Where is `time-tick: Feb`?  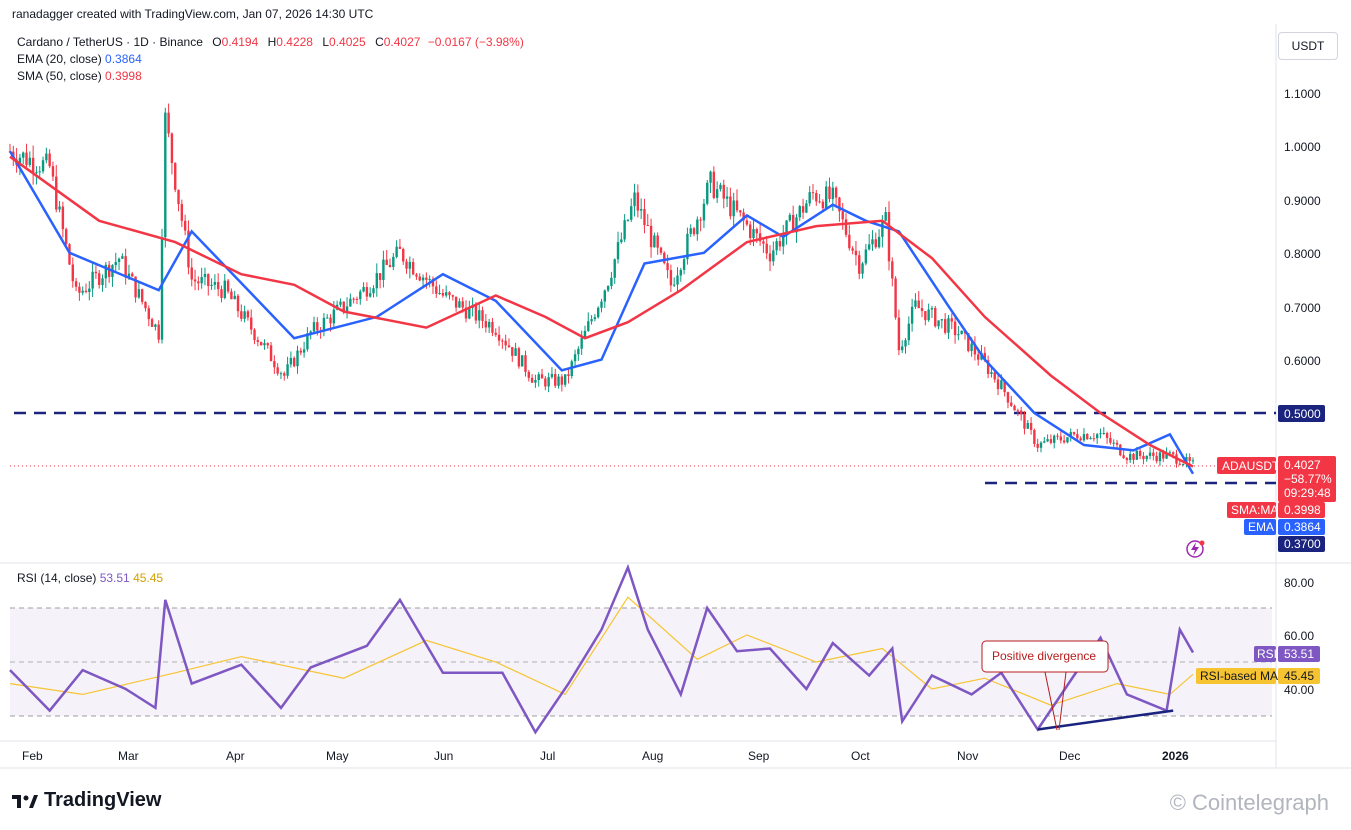 time-tick: Feb is located at coordinates (32, 756).